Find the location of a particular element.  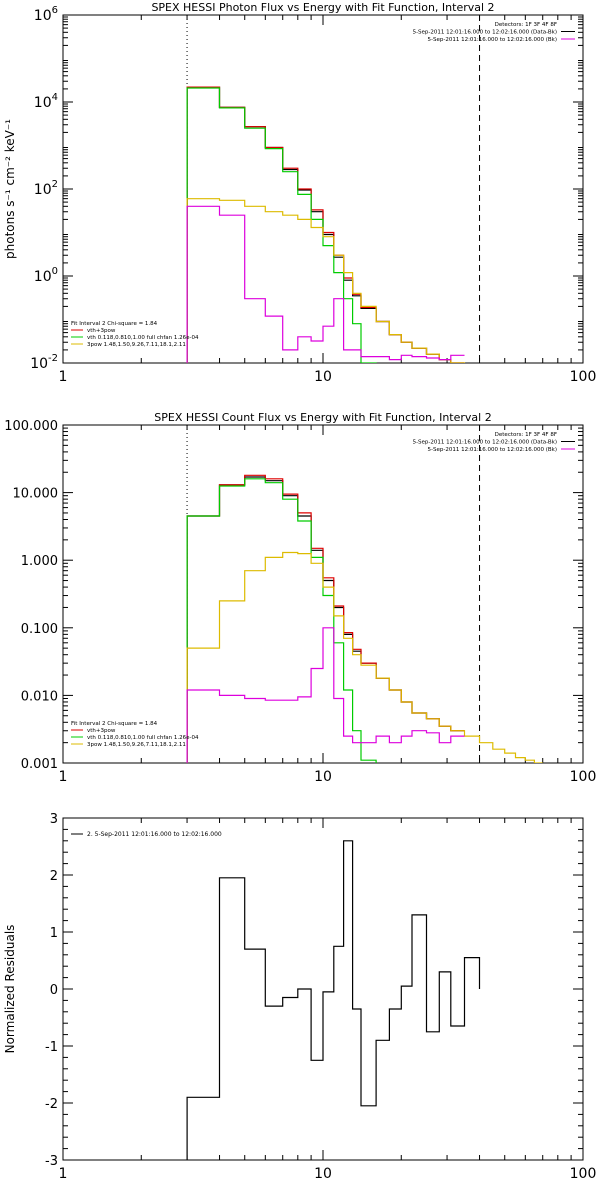

y-axis-label: photons s⁻¹ cm⁻² keV⁻¹ is located at coordinates (10, 189).